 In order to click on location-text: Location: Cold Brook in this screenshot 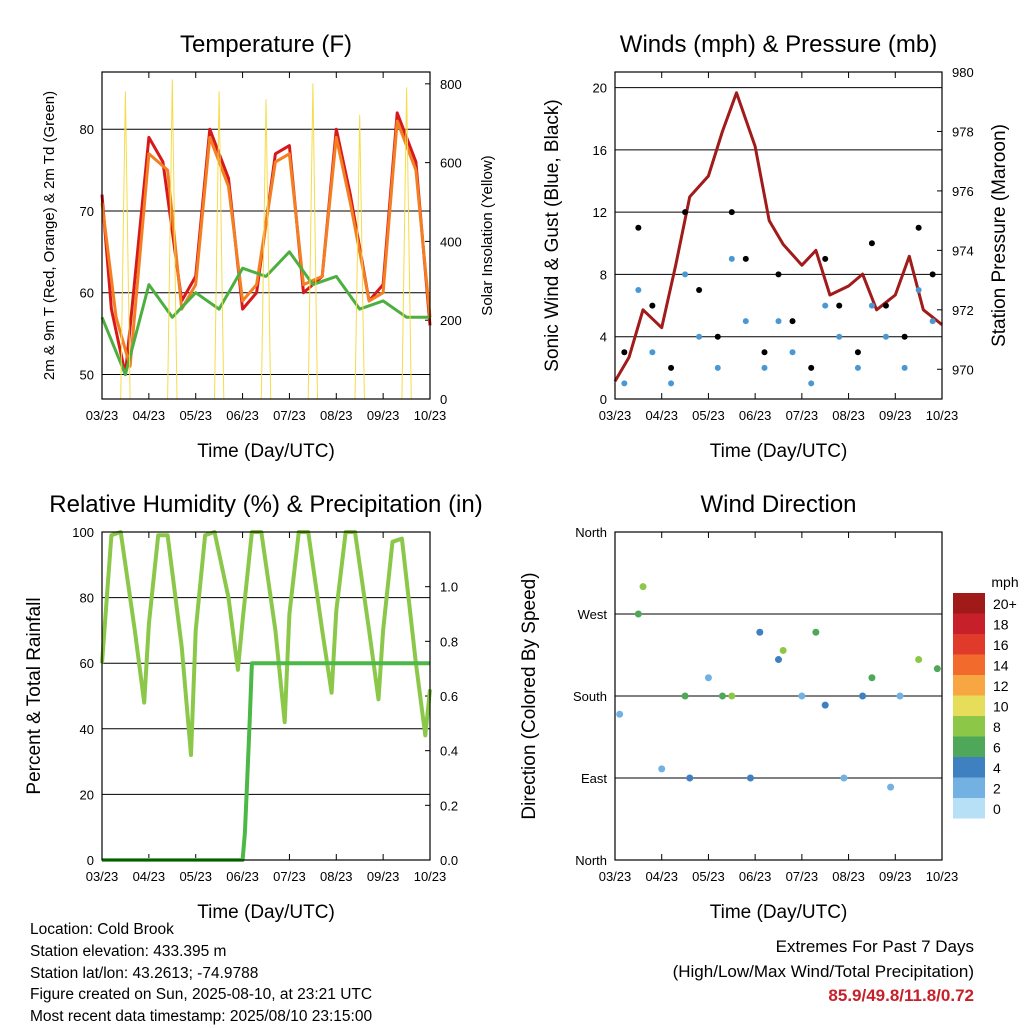, I will do `click(102, 929)`.